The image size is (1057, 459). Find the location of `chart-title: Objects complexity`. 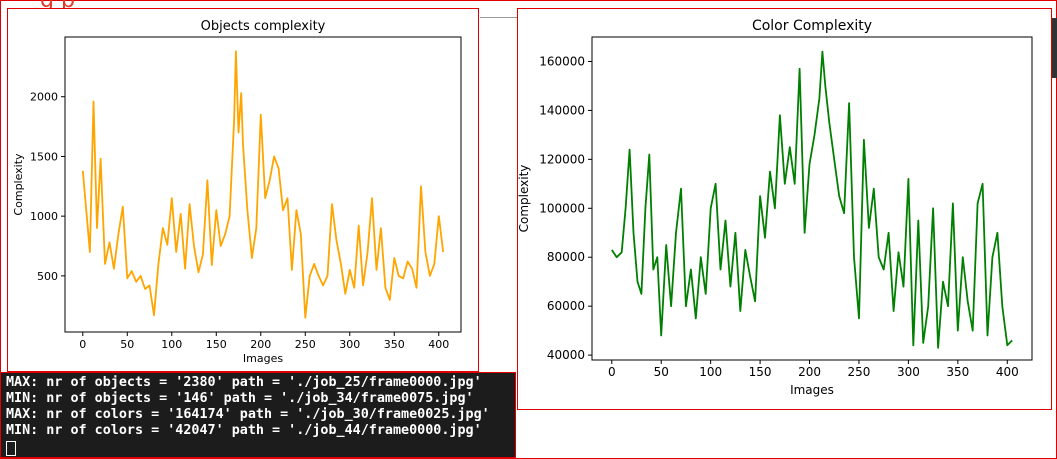

chart-title: Objects complexity is located at coordinates (263, 26).